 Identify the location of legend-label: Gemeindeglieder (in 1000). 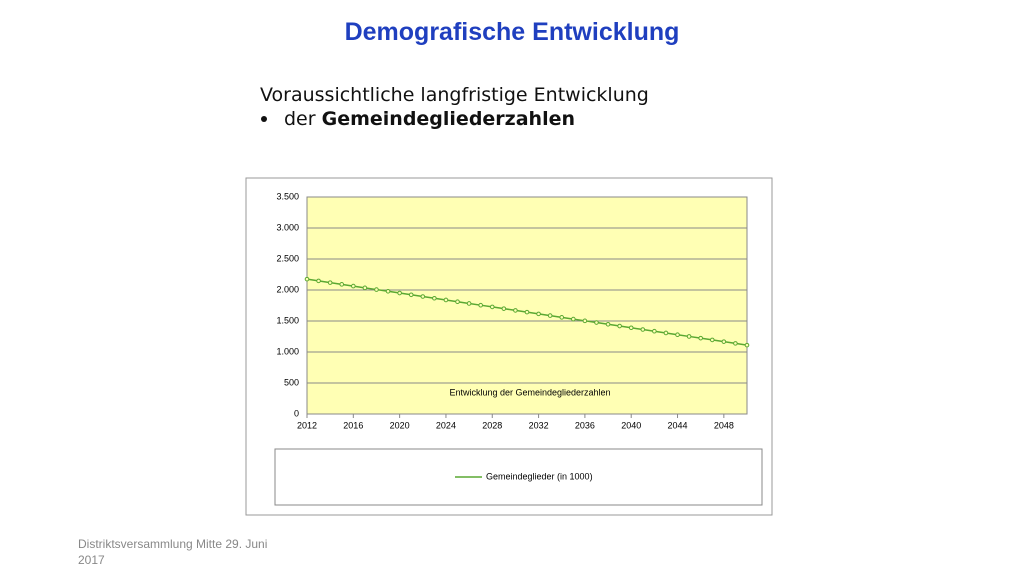
(539, 476).